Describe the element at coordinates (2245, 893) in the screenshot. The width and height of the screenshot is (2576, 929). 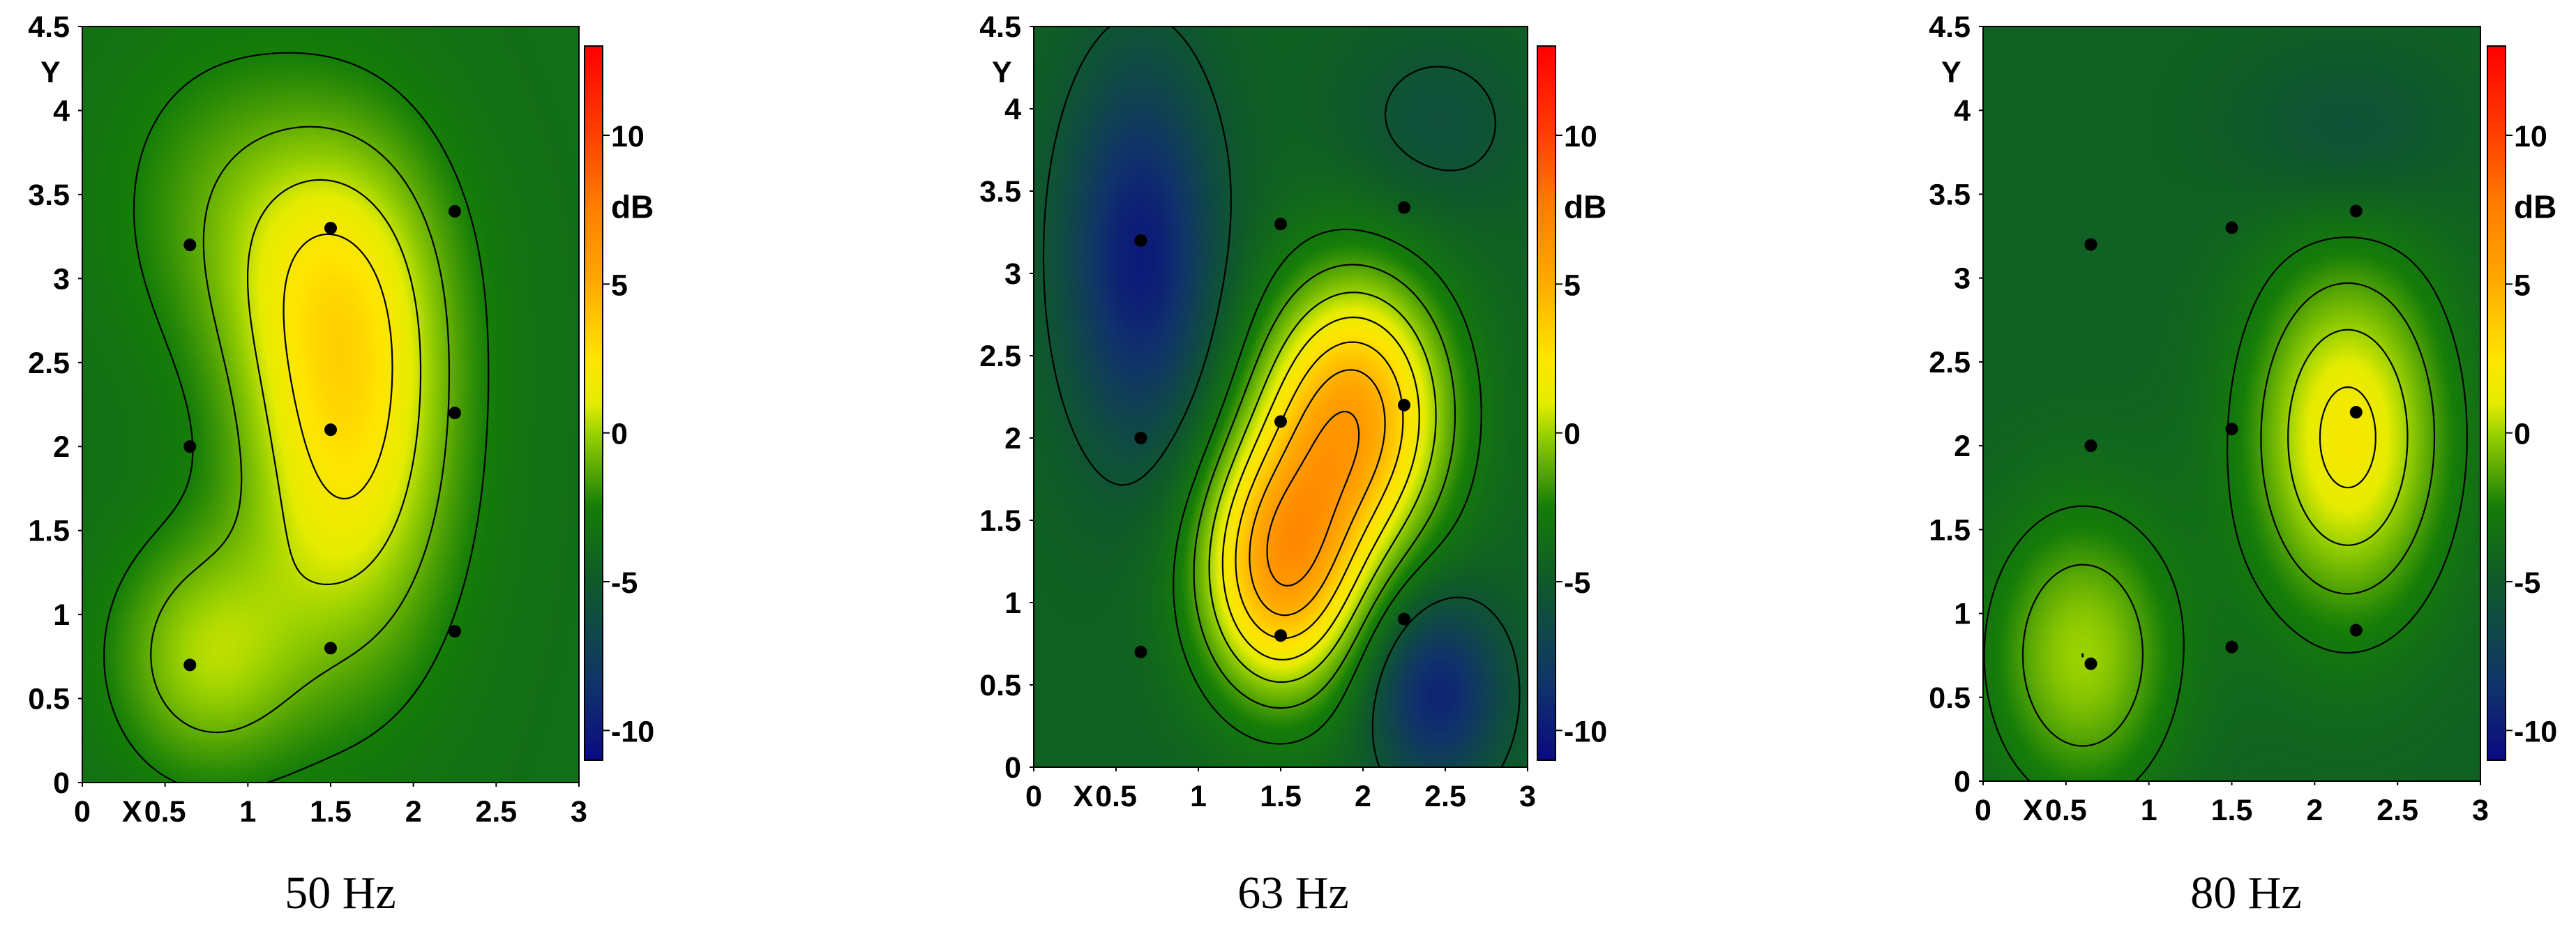
I see `panel-title: 80 Hz` at that location.